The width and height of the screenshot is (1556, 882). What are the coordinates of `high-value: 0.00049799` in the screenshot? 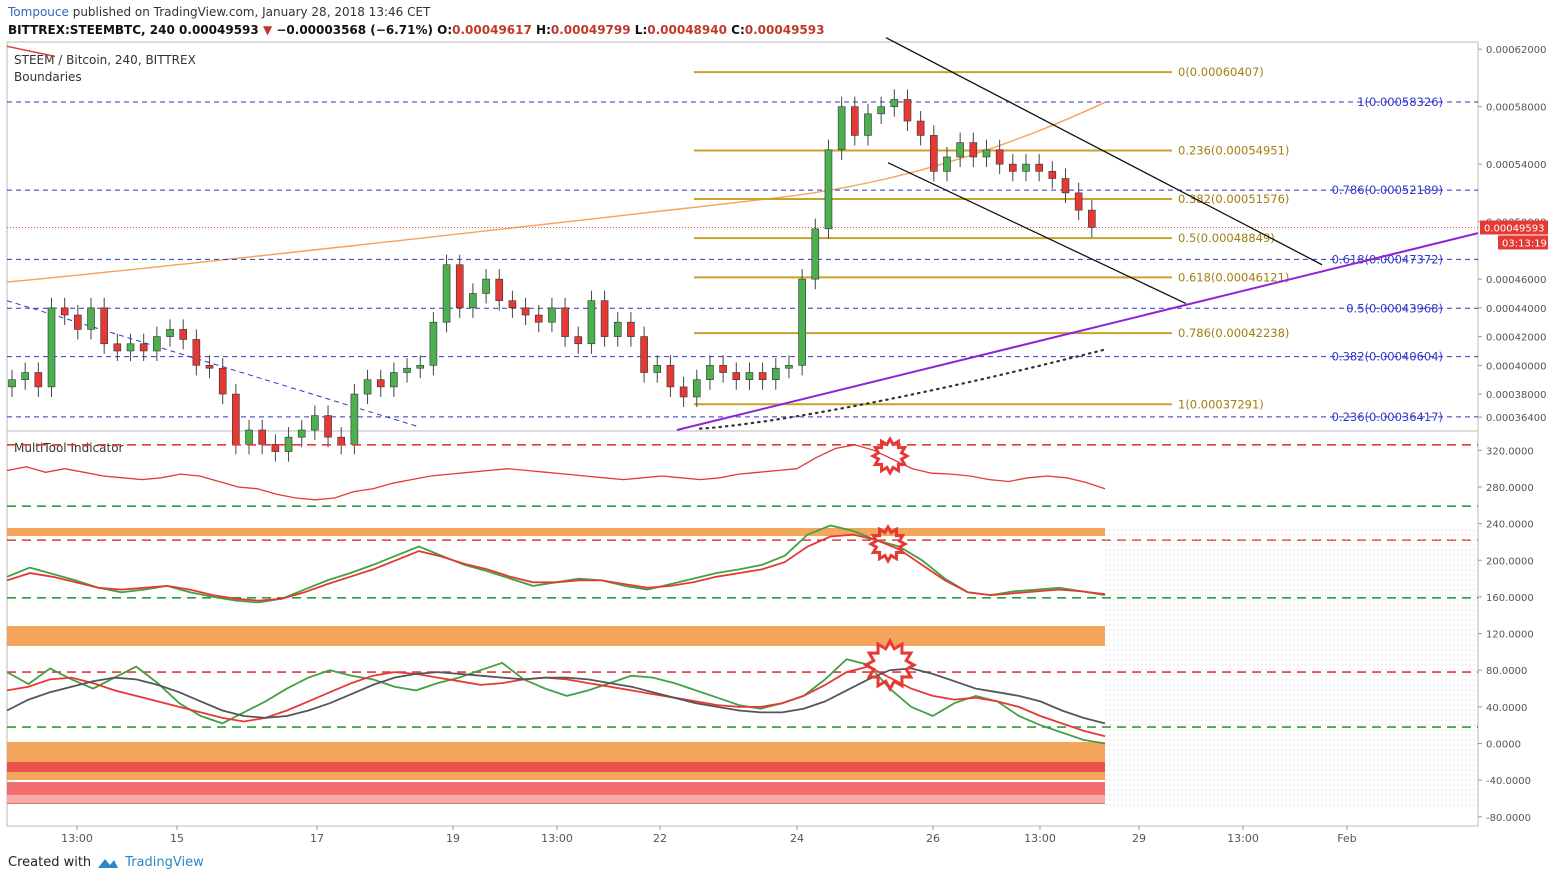 It's located at (590, 30).